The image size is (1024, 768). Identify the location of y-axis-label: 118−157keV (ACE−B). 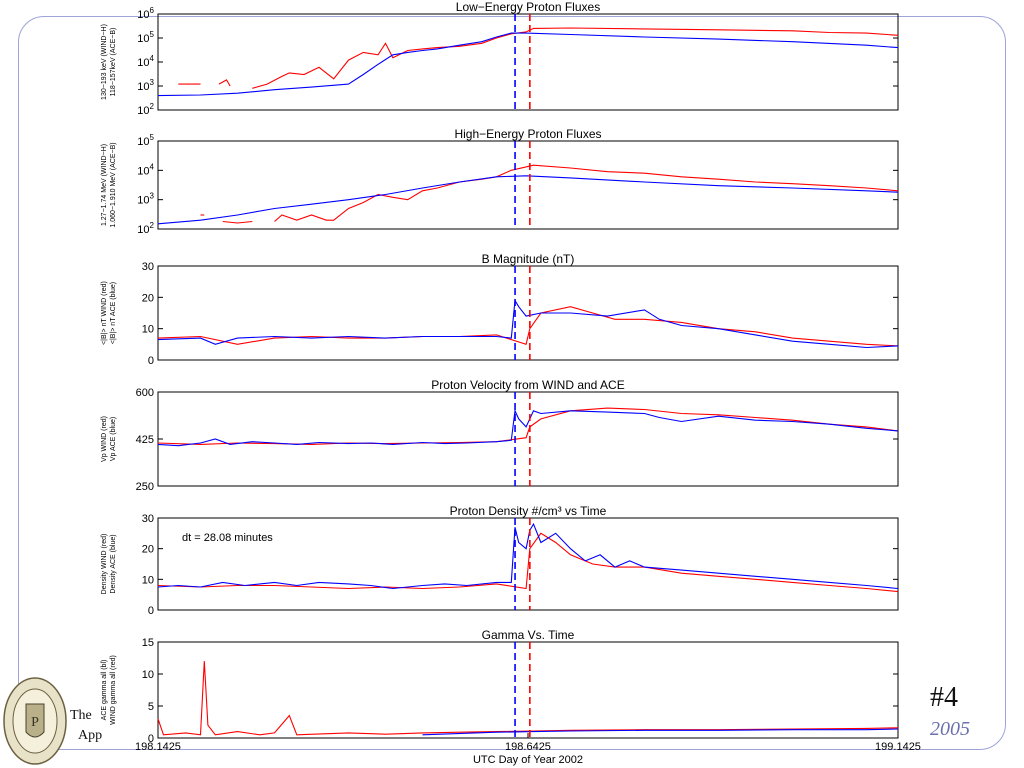
(113, 62).